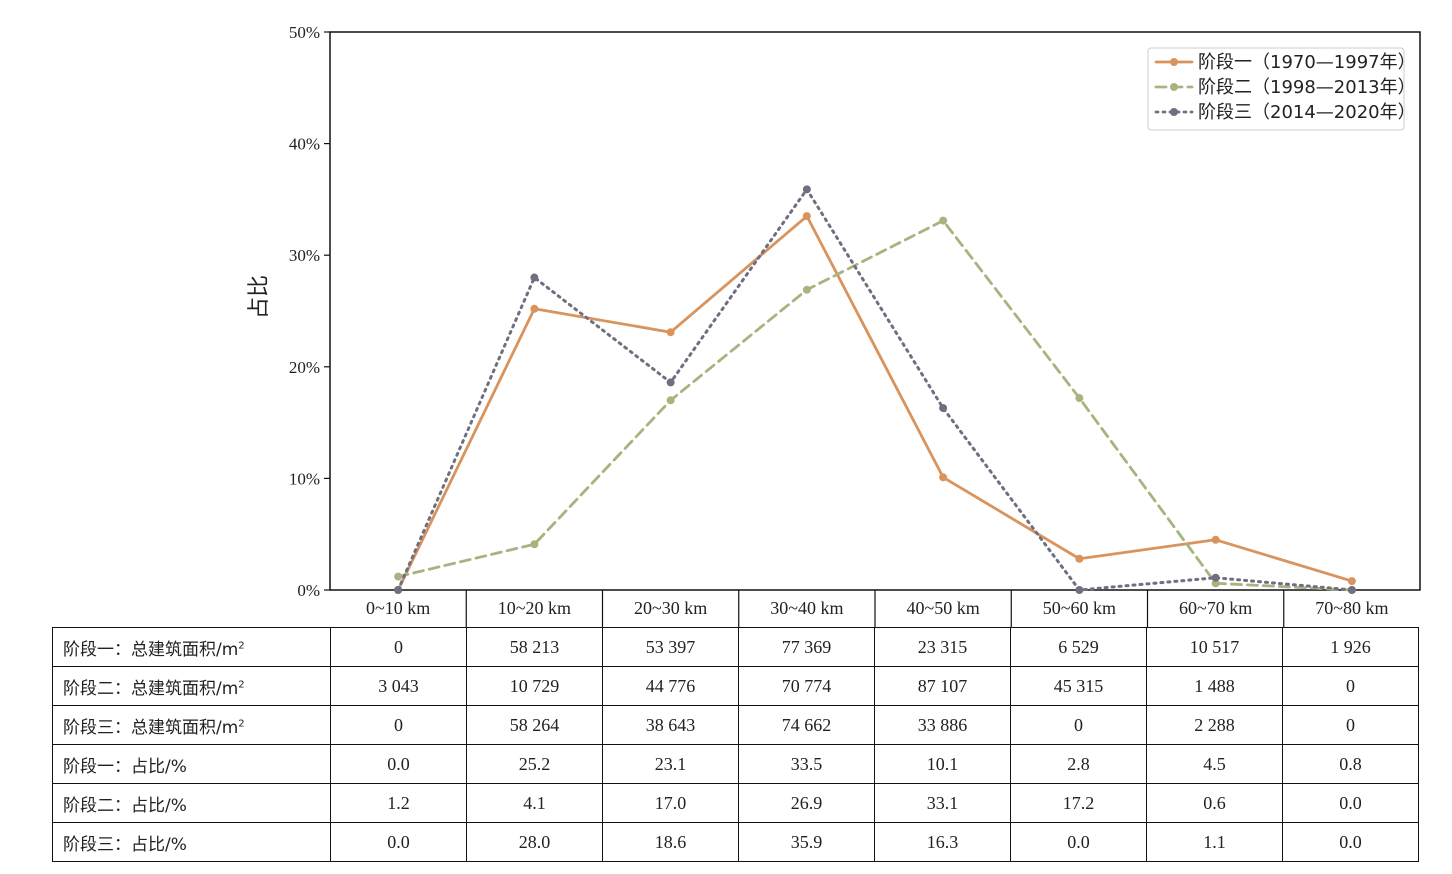  What do you see at coordinates (670, 803) in the screenshot?
I see `table-cell: 17.0` at bounding box center [670, 803].